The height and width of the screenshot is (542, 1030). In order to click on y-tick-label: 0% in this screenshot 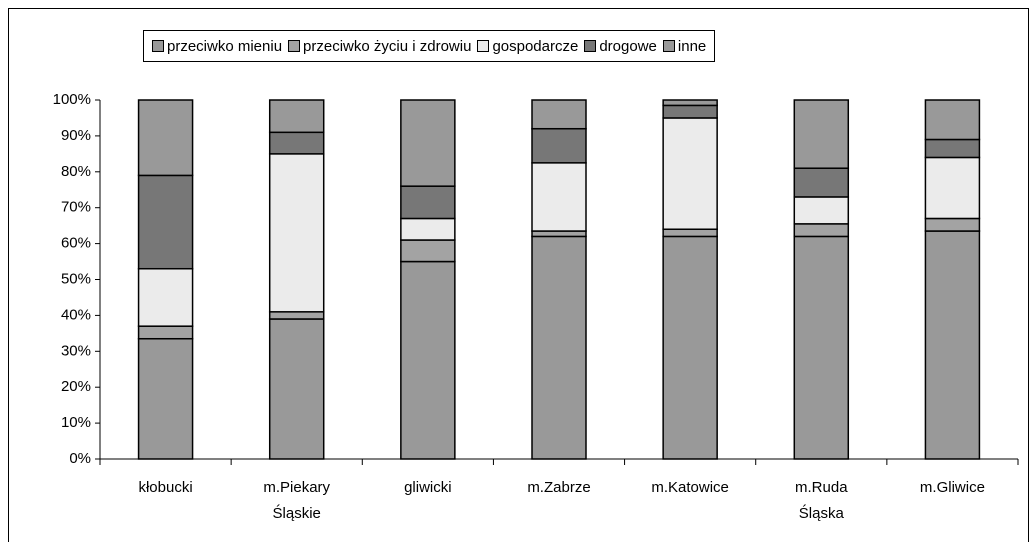, I will do `click(80, 458)`.